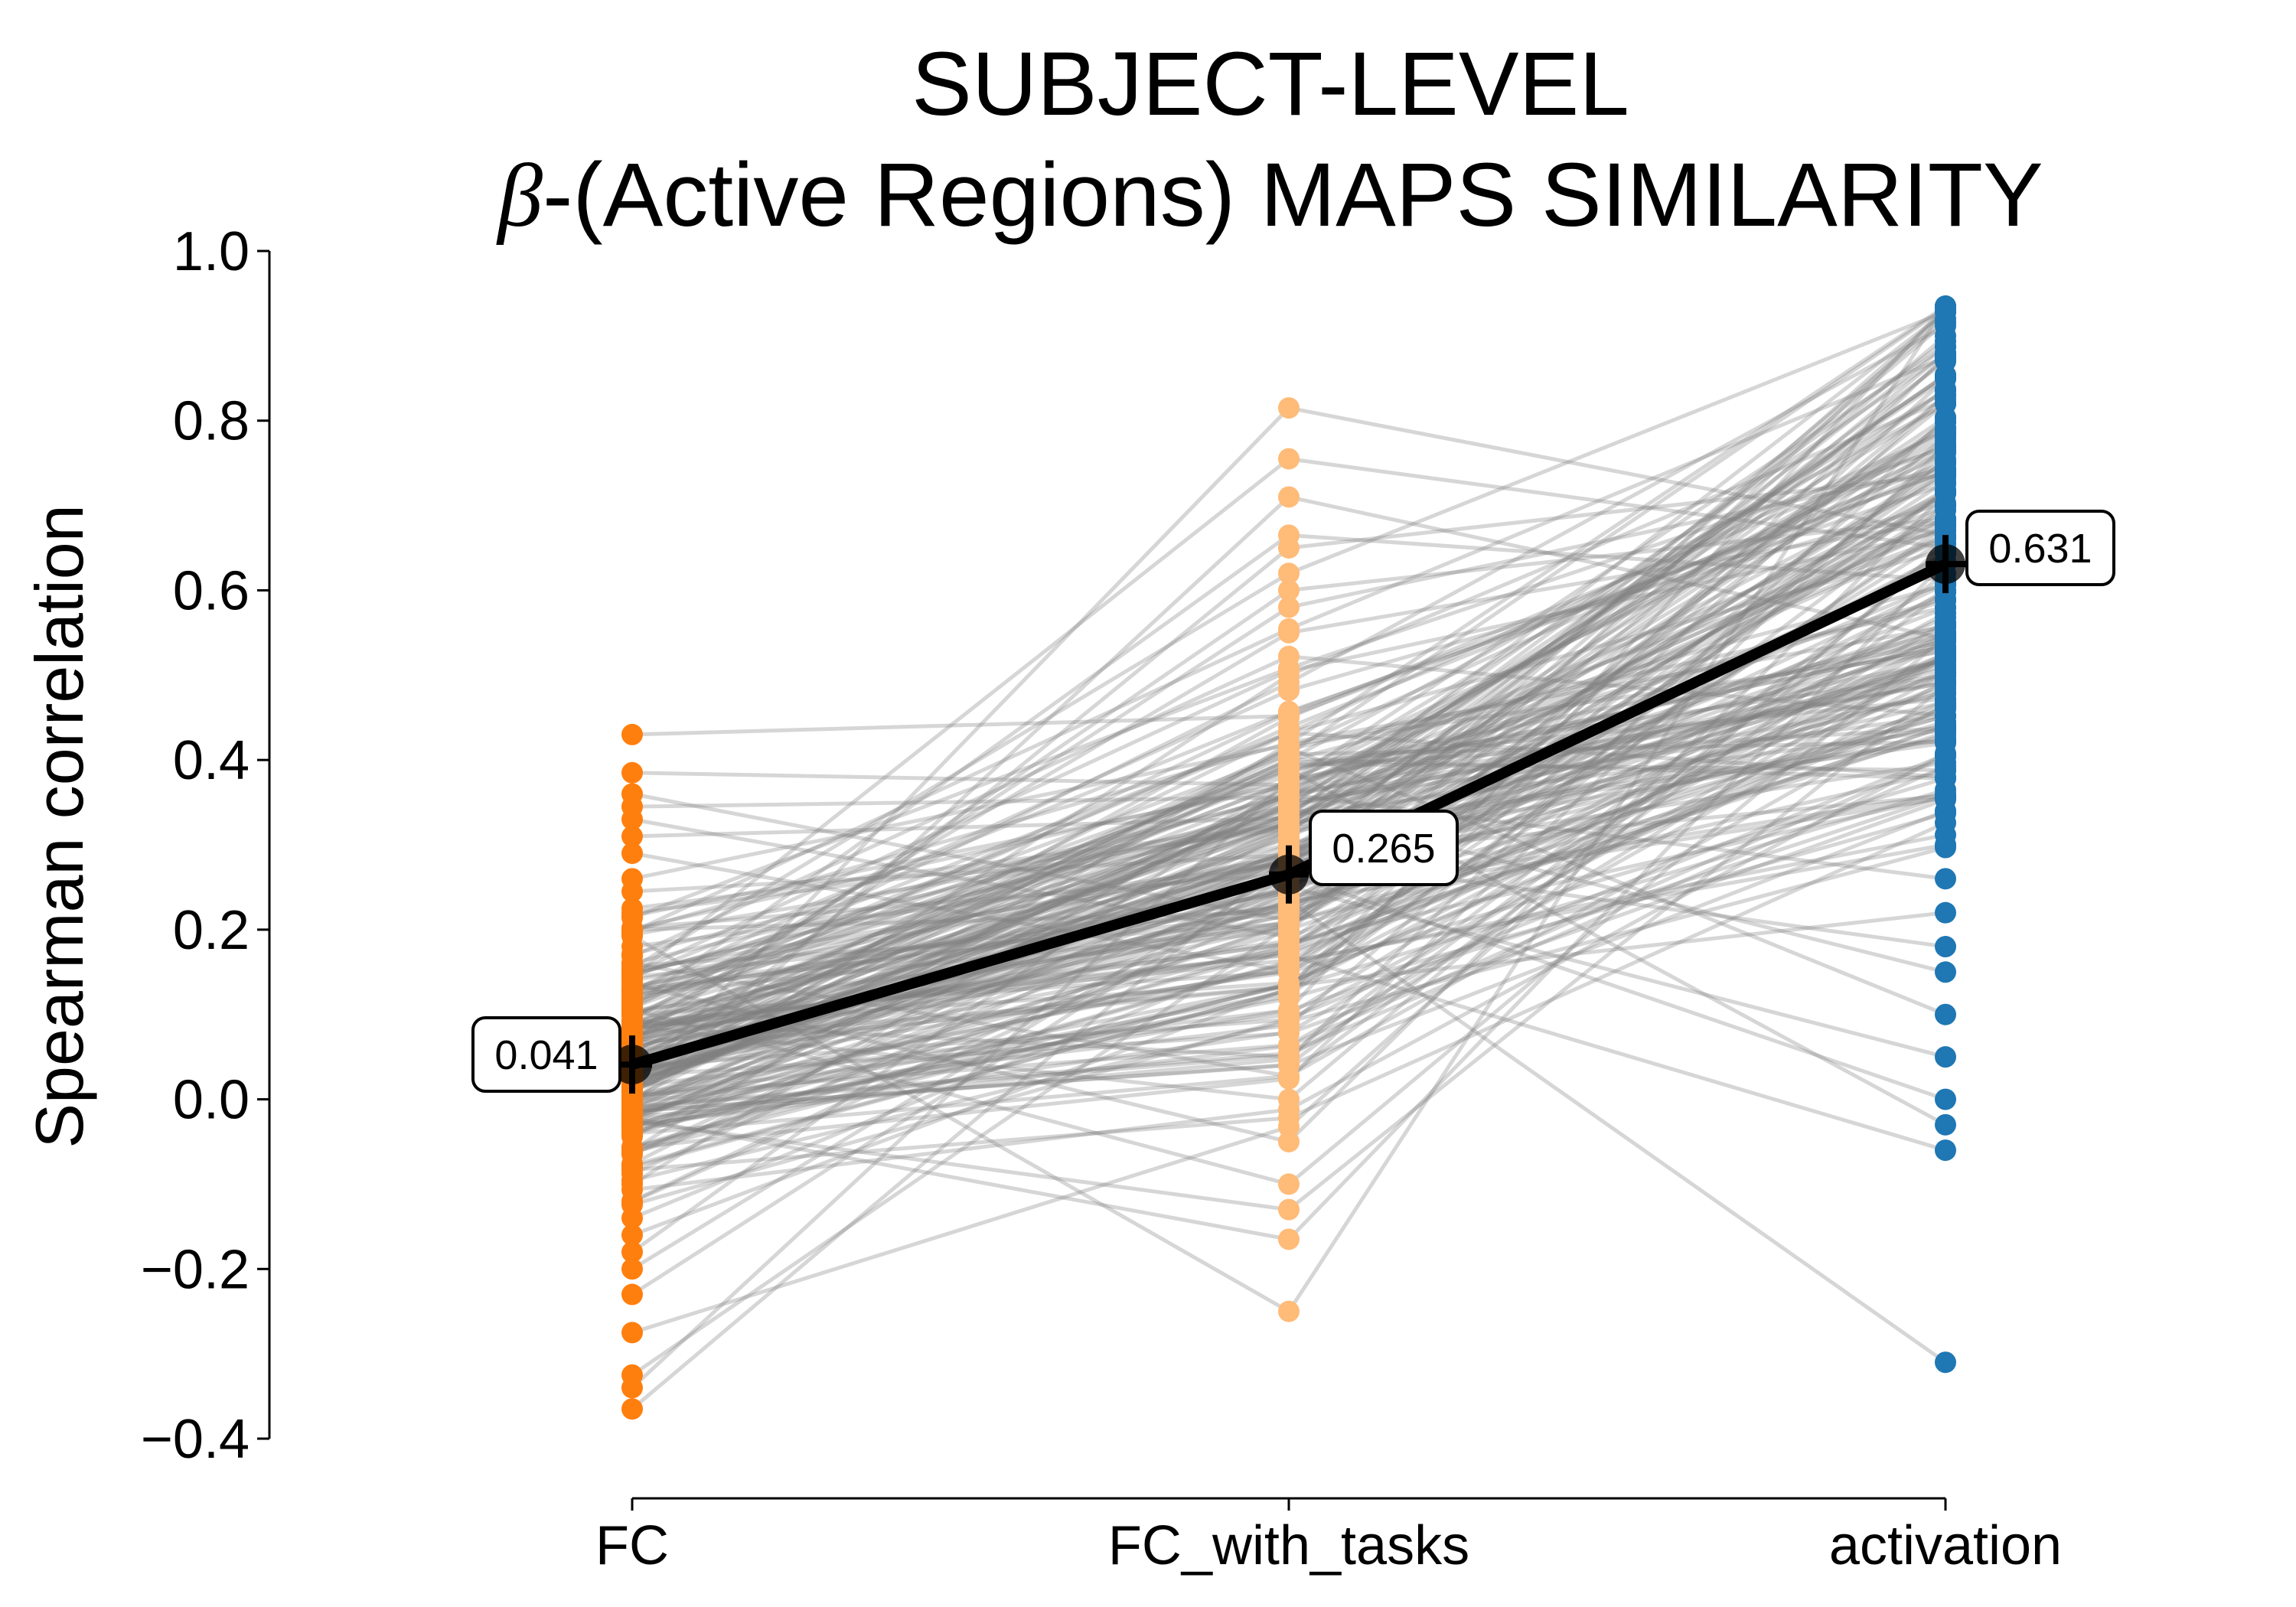  What do you see at coordinates (195, 1439) in the screenshot?
I see `y-tick-label: −0.4` at bounding box center [195, 1439].